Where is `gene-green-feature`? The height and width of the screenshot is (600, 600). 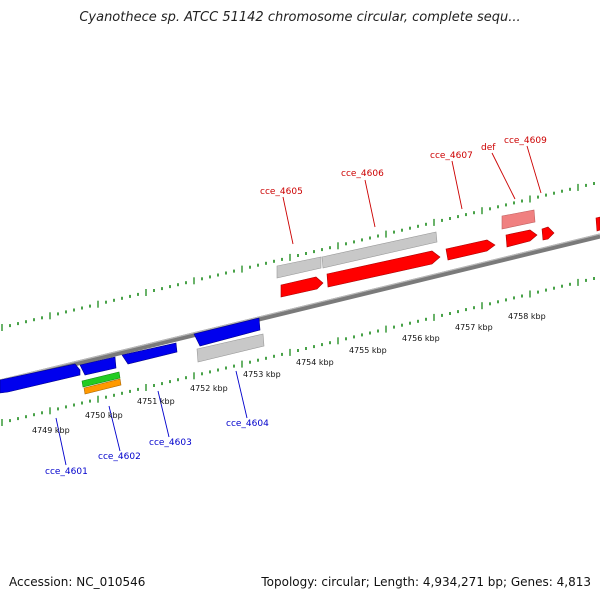 gene-green-feature is located at coordinates (101, 379).